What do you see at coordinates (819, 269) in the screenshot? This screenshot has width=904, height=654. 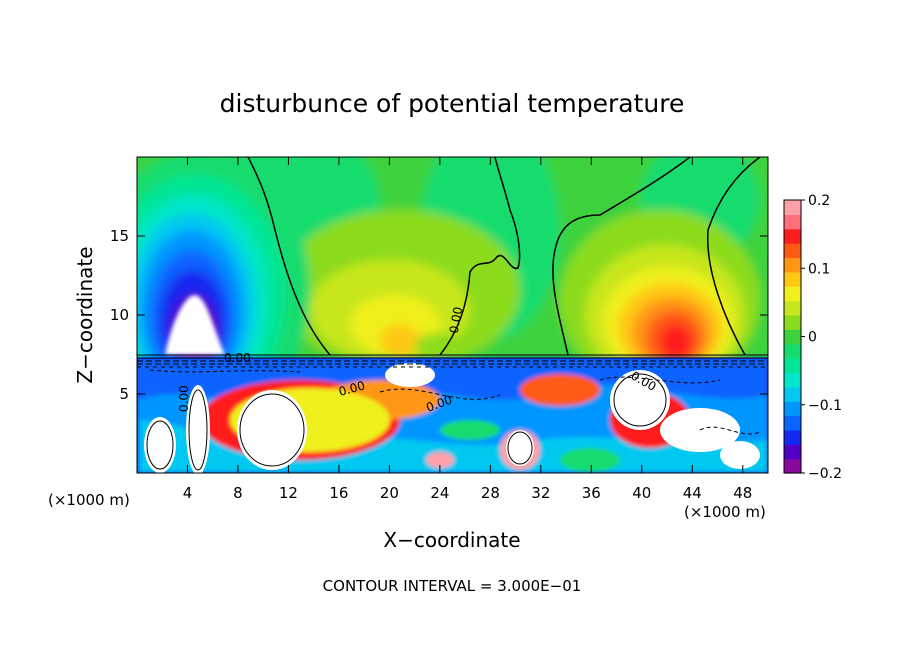 I see `colorbar-tick-label: 0.1` at bounding box center [819, 269].